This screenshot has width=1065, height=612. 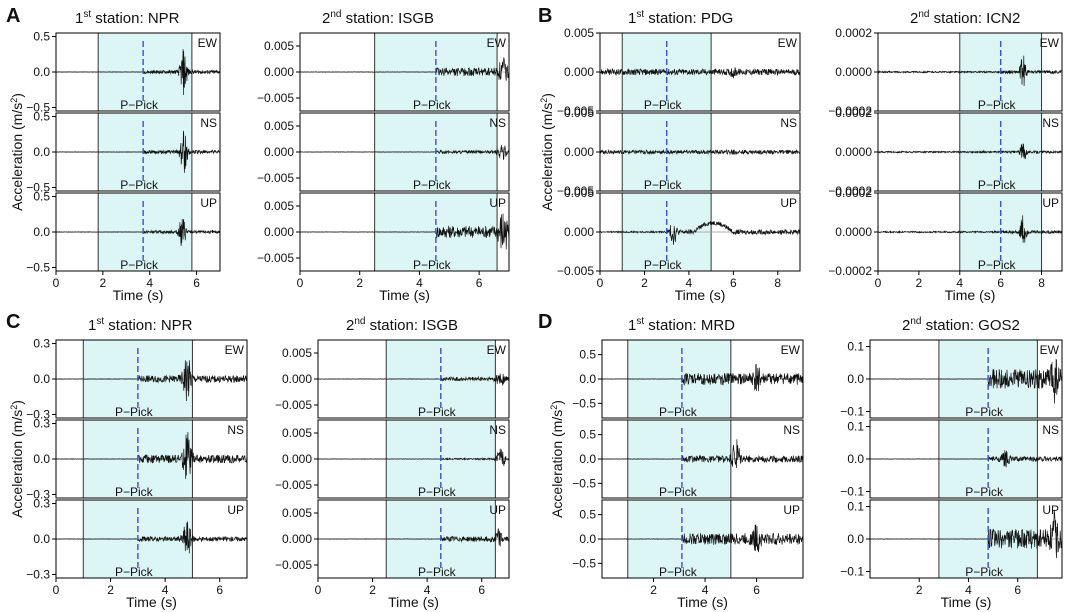 What do you see at coordinates (853, 113) in the screenshot?
I see `y-tick-label: 0.0002` at bounding box center [853, 113].